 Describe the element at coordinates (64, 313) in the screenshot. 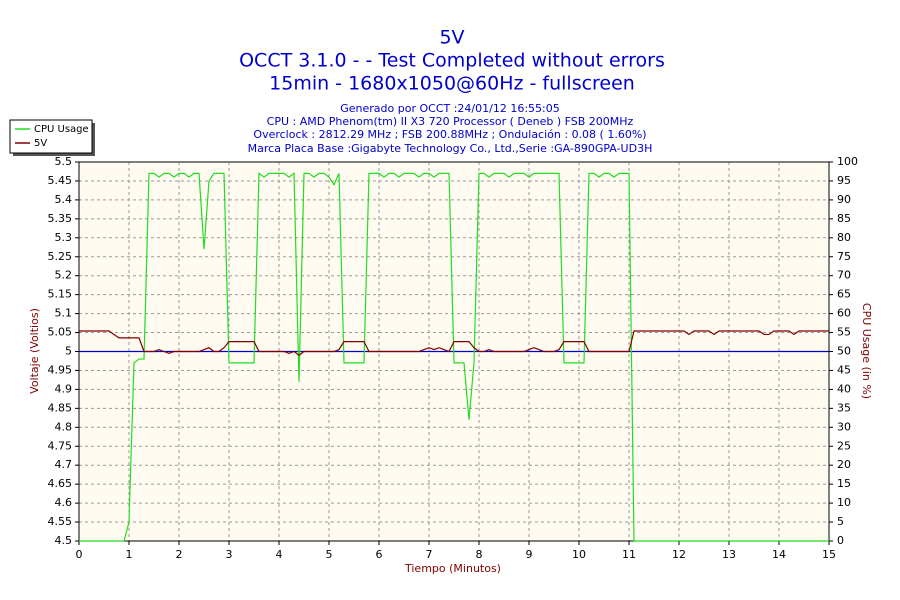

I see `y-tick-label: 5.1` at that location.